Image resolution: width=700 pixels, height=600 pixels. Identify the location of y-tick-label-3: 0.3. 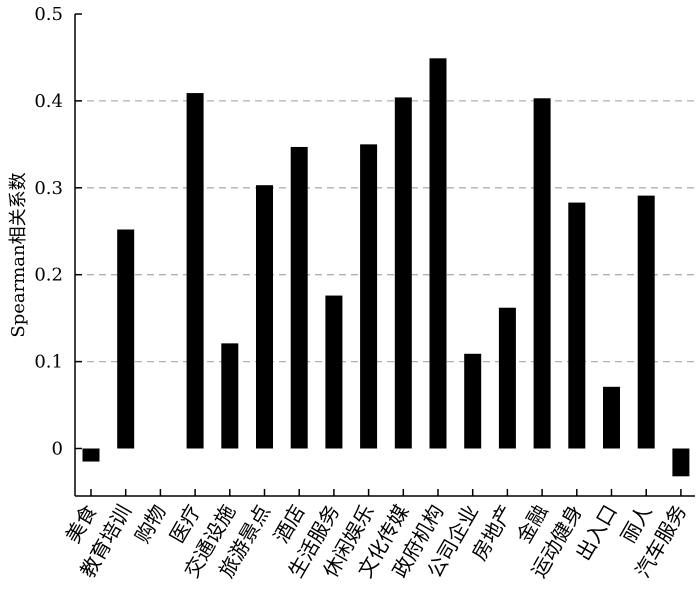
(48, 188).